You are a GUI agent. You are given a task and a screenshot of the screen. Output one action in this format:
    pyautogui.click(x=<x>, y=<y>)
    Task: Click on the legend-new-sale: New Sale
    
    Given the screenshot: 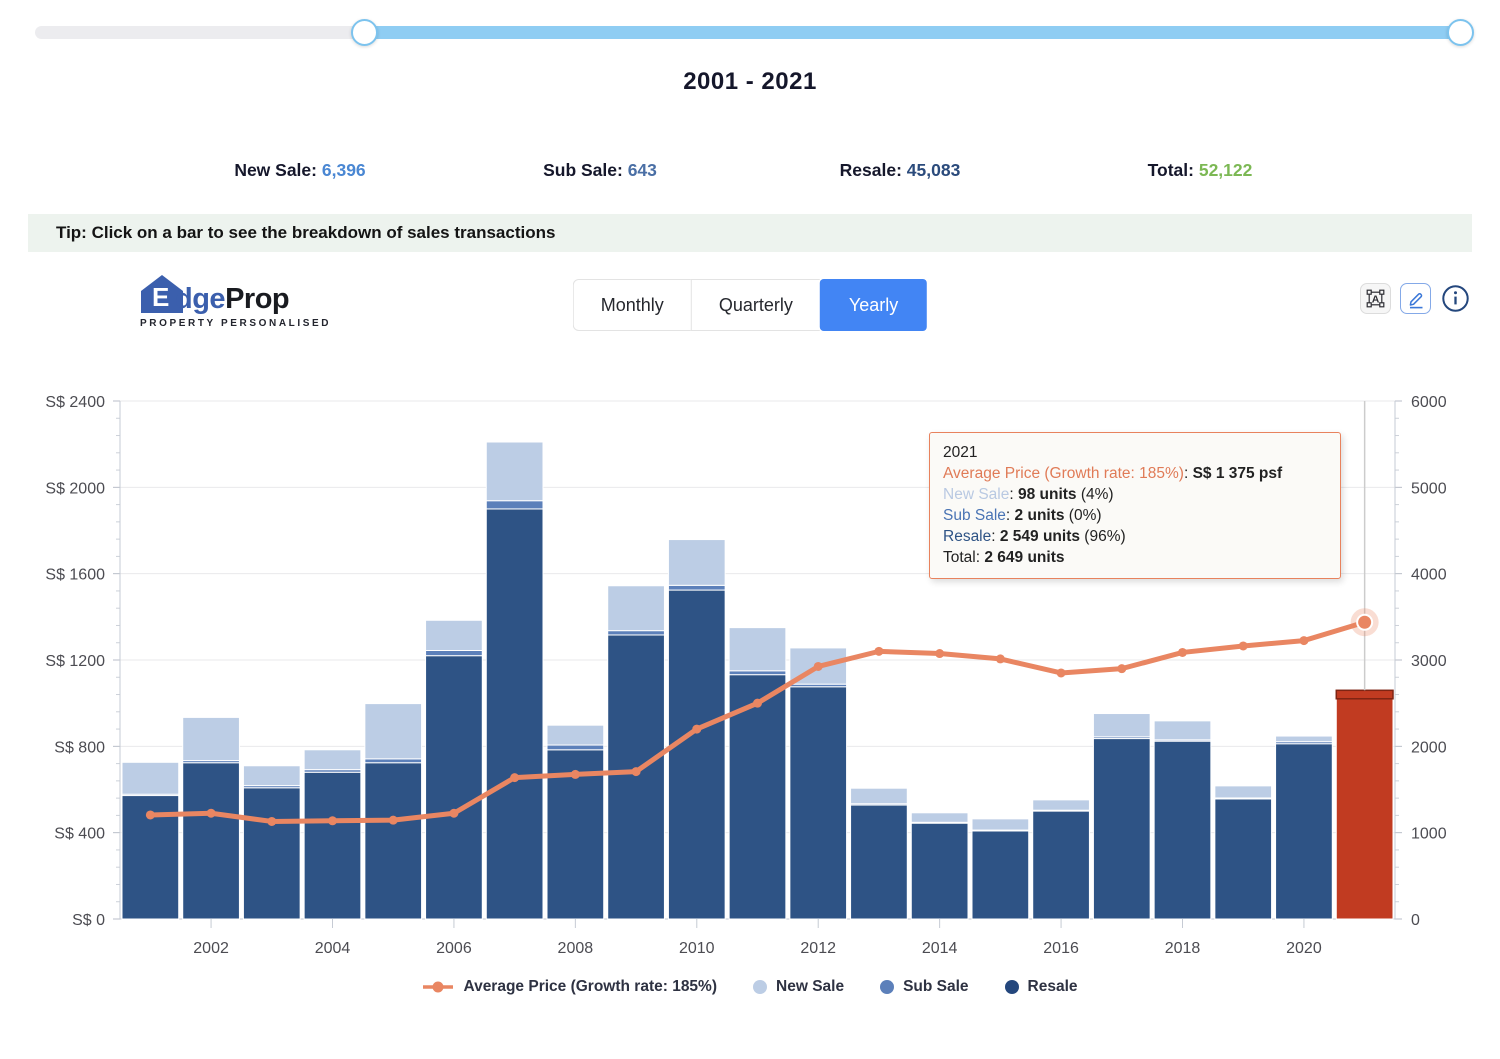 What is the action you would take?
    pyautogui.click(x=798, y=987)
    